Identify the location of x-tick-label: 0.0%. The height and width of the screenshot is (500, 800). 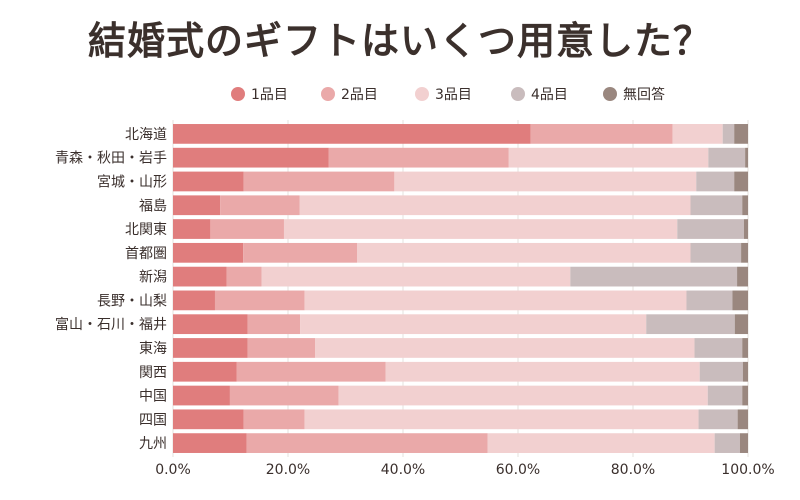
(173, 470).